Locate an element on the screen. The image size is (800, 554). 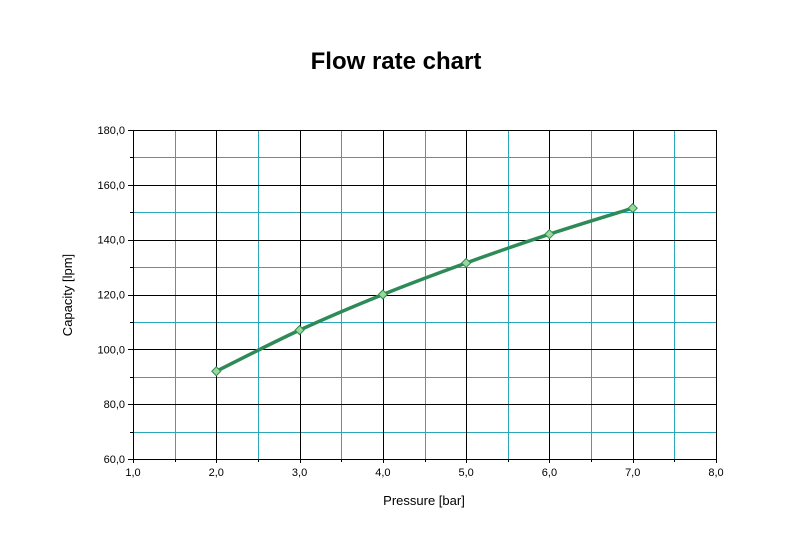
x-tick-label: 3,0 is located at coordinates (299, 473).